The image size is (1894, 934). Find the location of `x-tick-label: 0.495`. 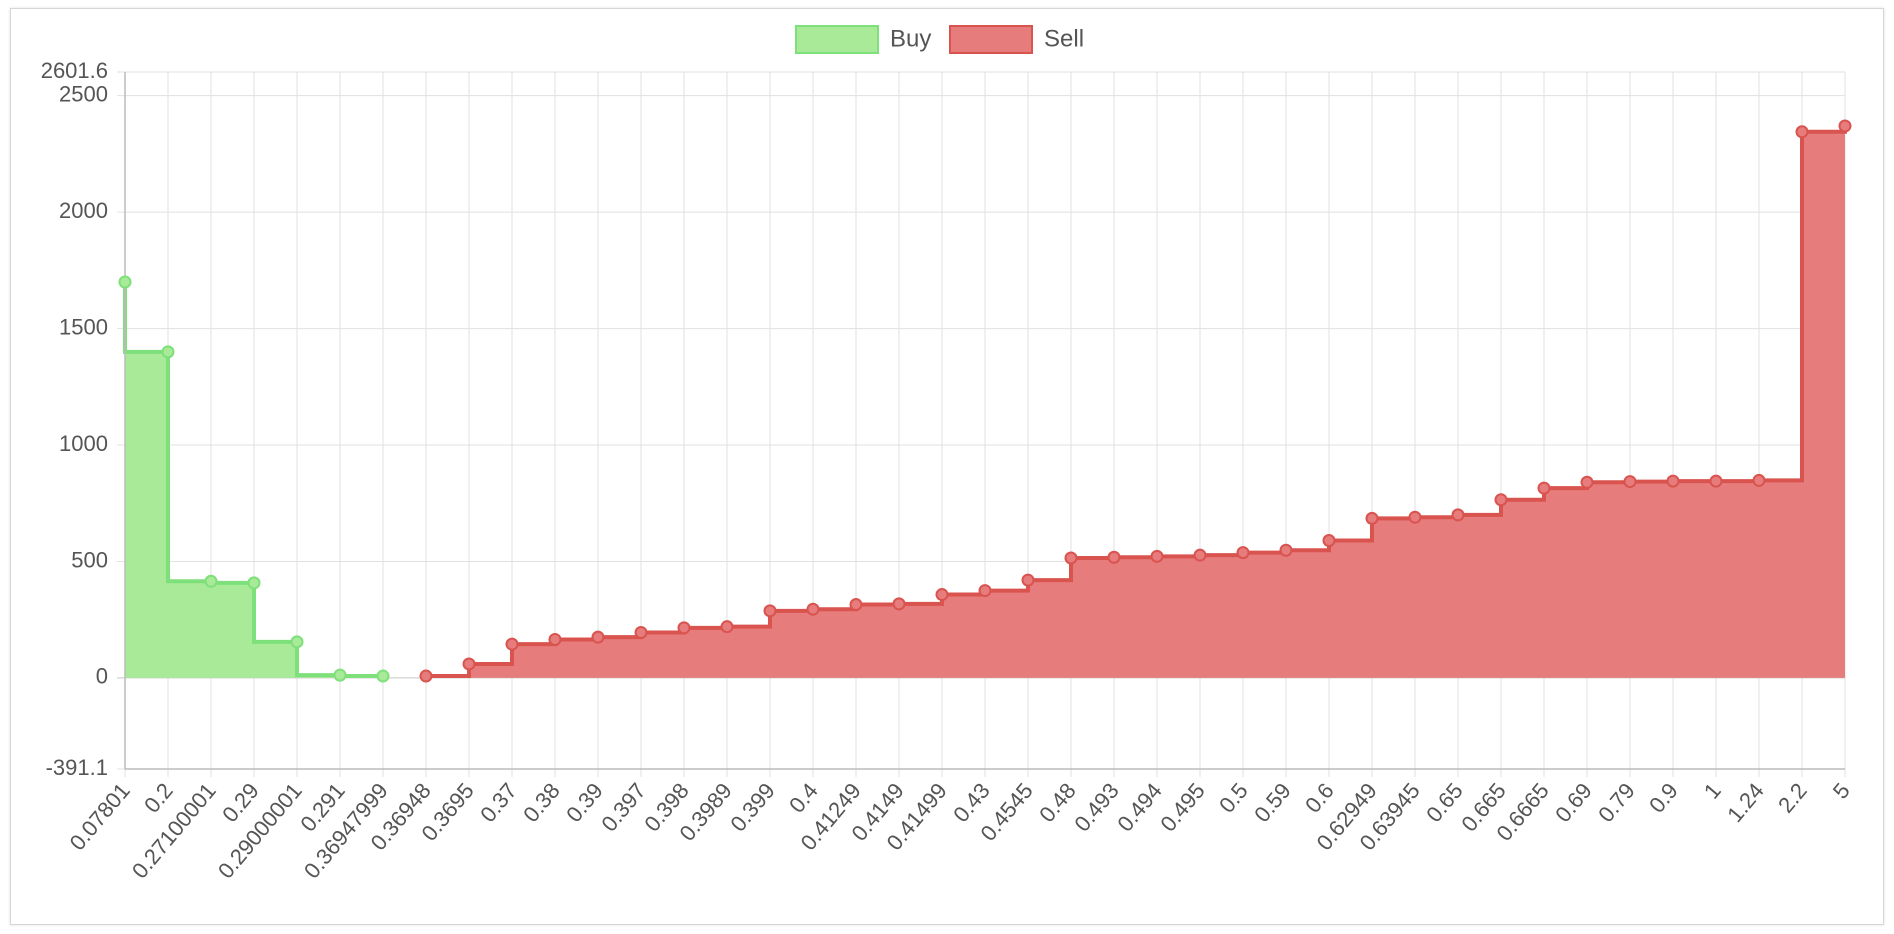

x-tick-label: 0.495 is located at coordinates (1182, 807).